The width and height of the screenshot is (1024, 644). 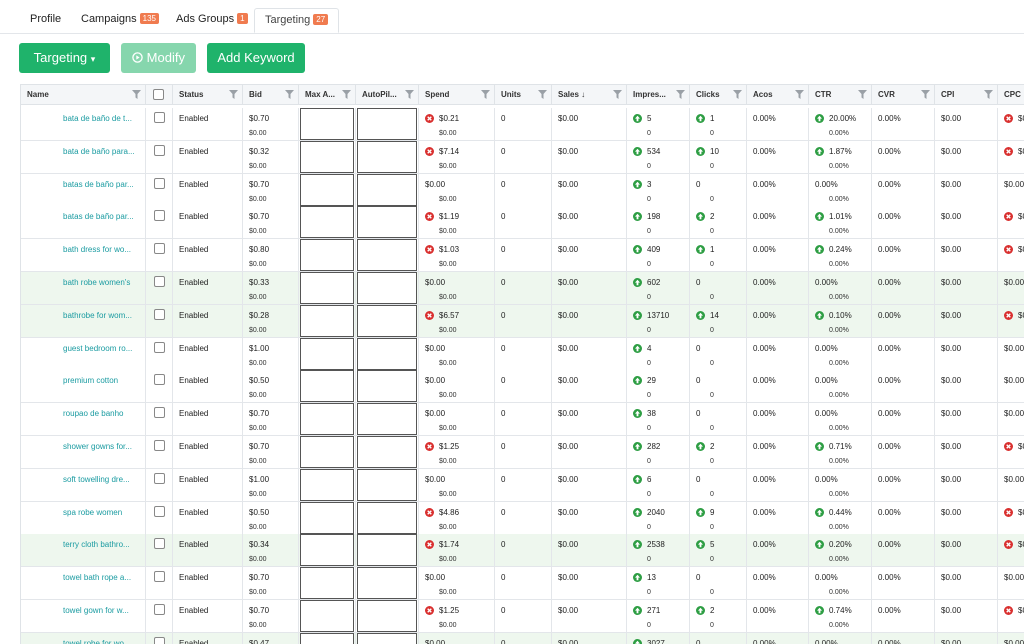 I want to click on tab: Profile, so click(x=45, y=20).